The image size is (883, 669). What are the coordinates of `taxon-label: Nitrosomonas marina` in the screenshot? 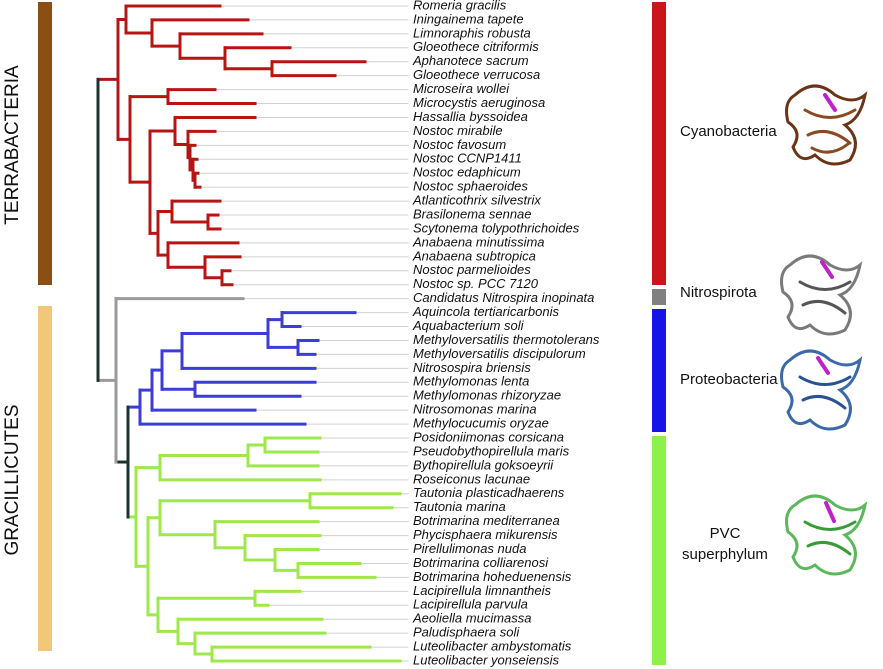 It's located at (475, 409).